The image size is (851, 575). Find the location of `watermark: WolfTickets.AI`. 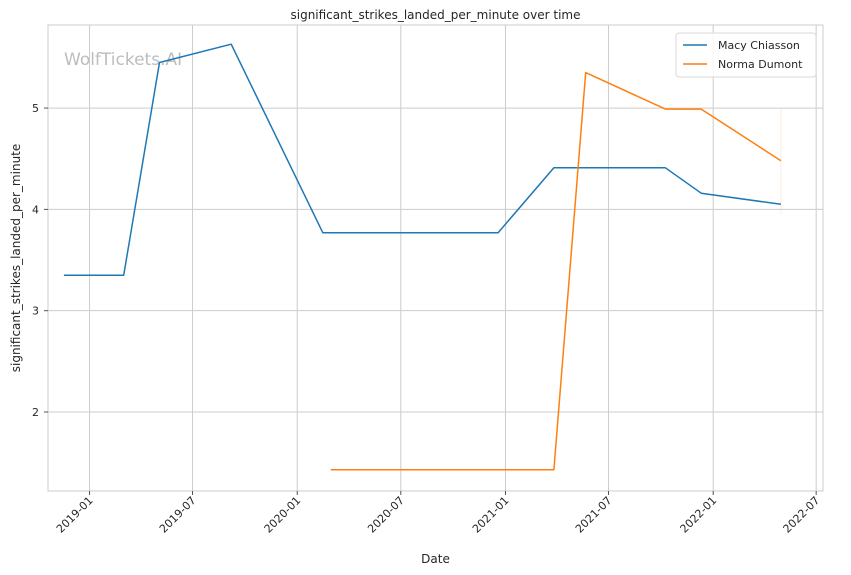

watermark: WolfTickets.AI is located at coordinates (123, 60).